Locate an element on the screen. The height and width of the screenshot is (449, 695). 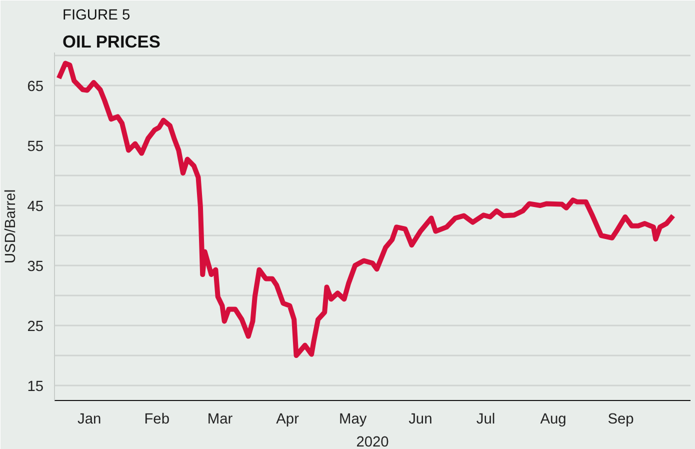
y-tick-label: 35 is located at coordinates (35, 267).